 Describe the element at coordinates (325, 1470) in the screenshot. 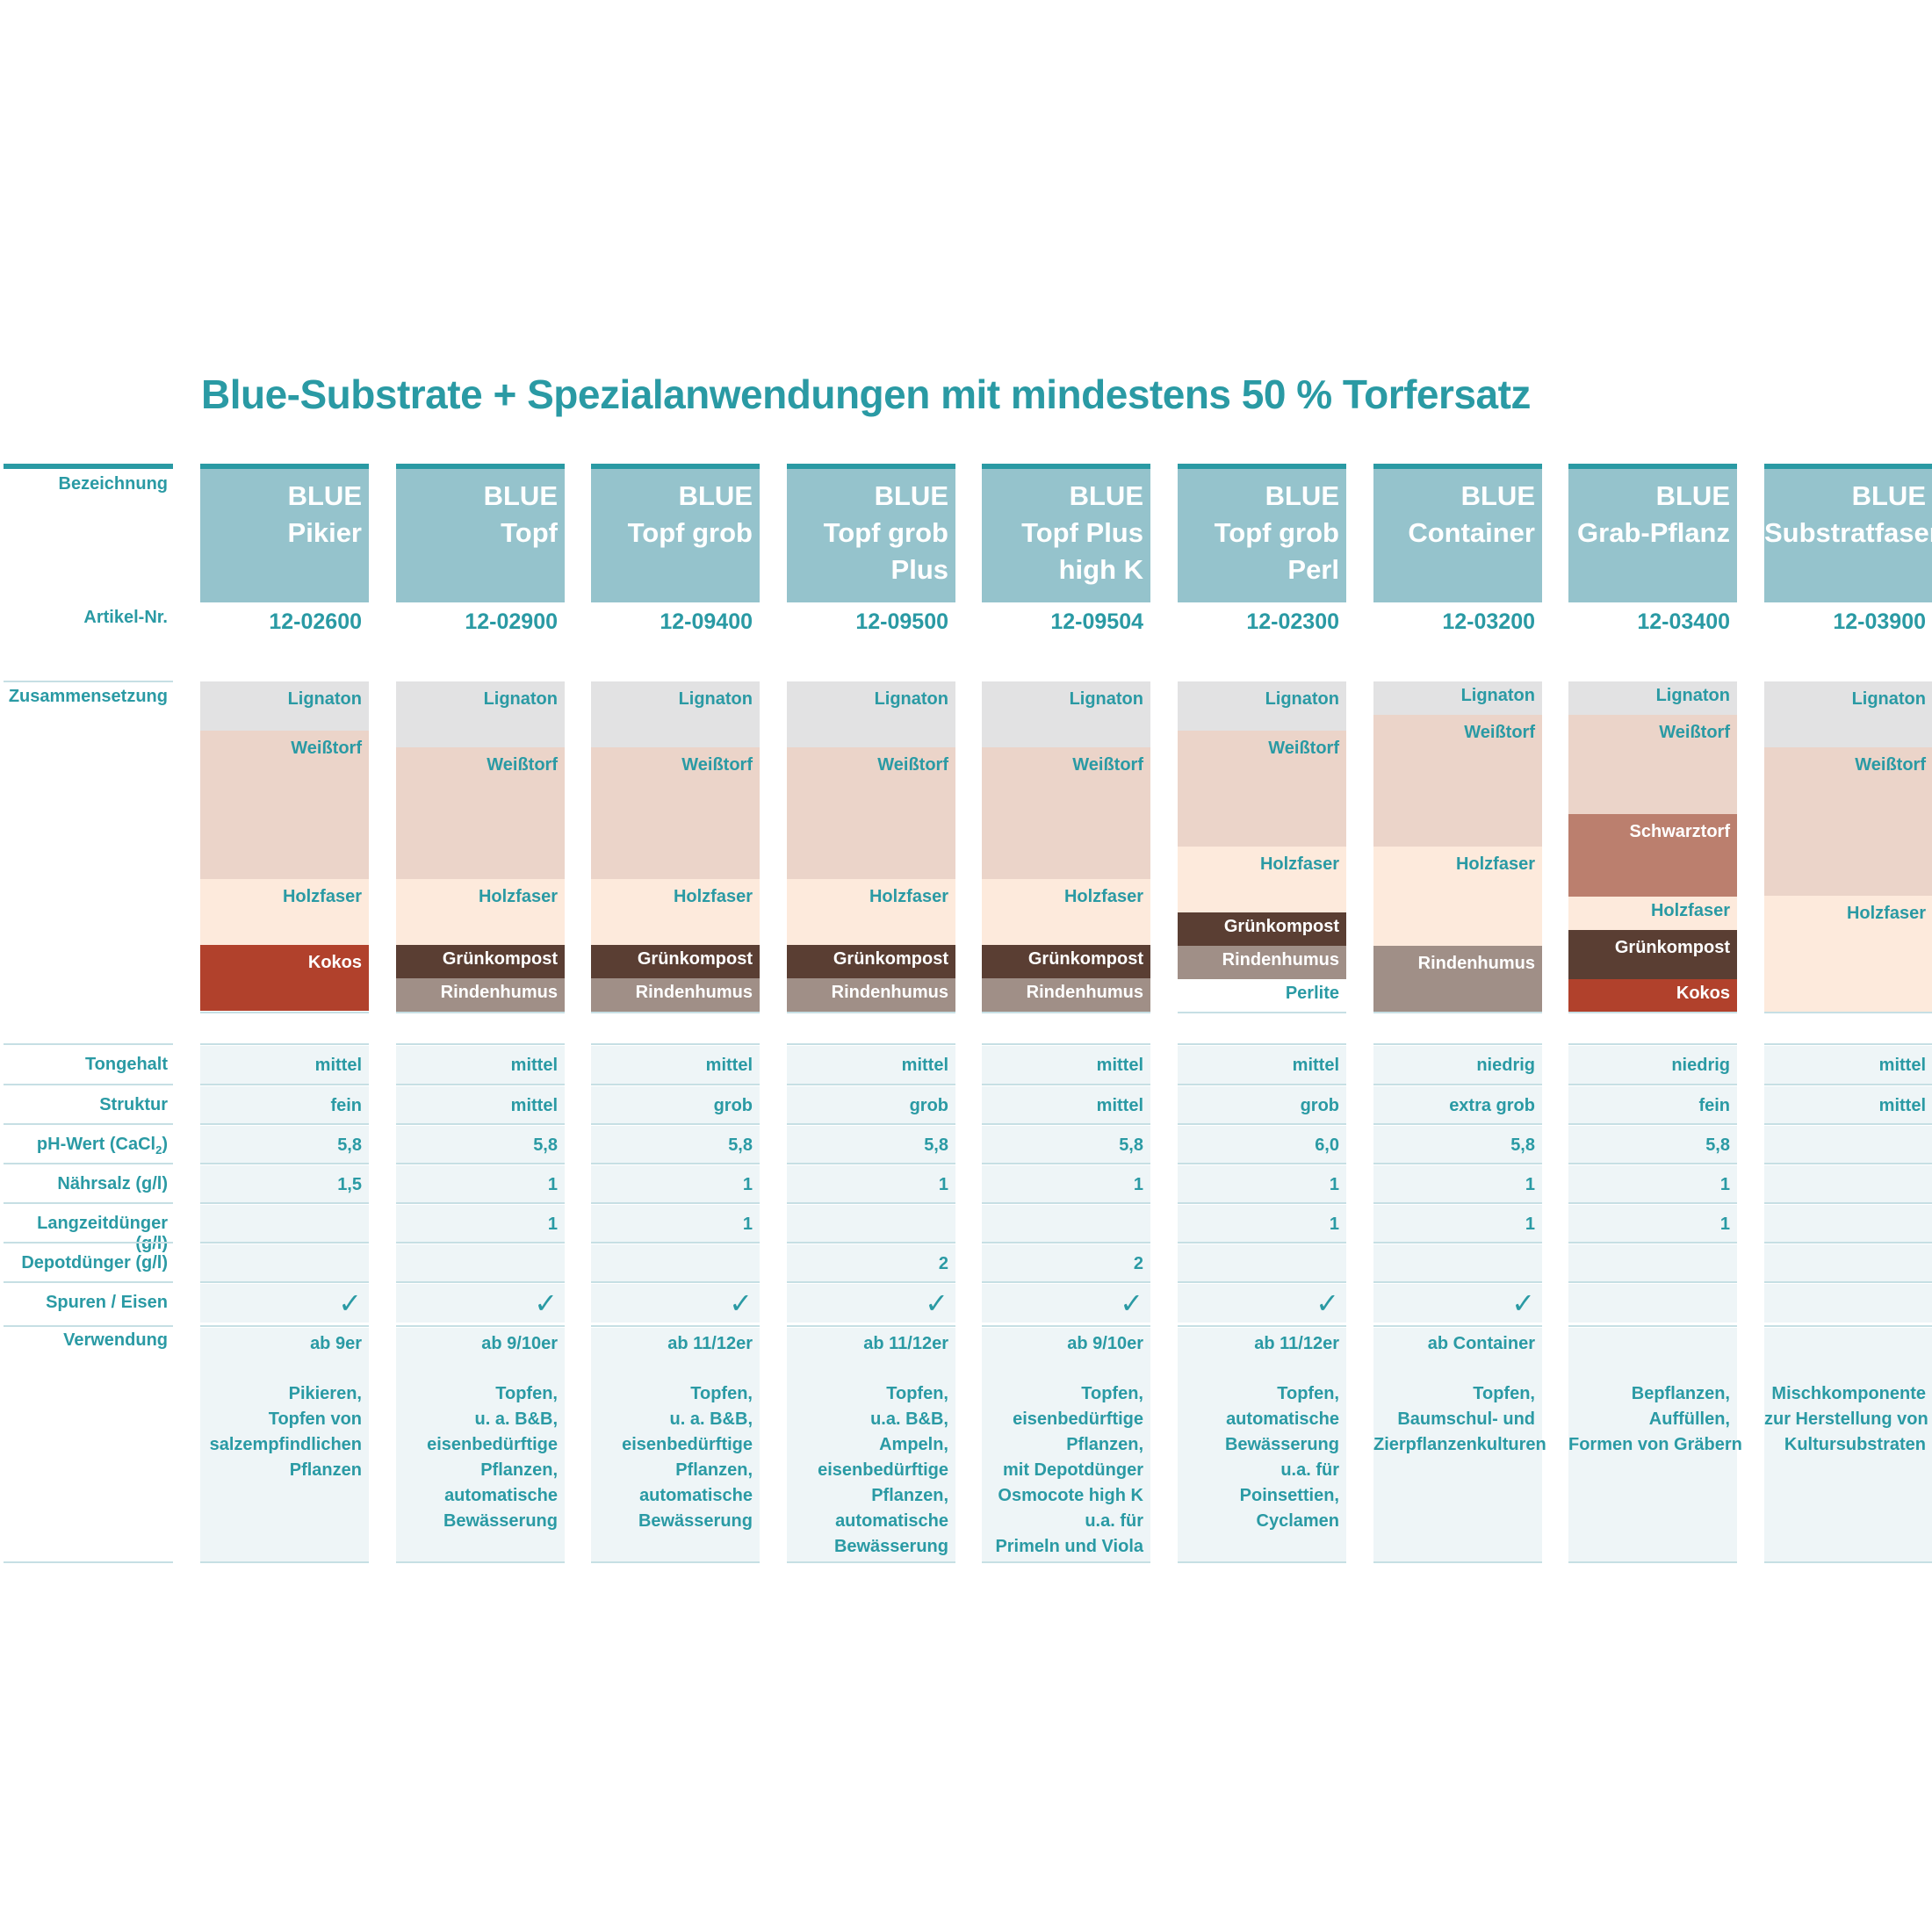

I see `usage-line: Pflanzen` at that location.